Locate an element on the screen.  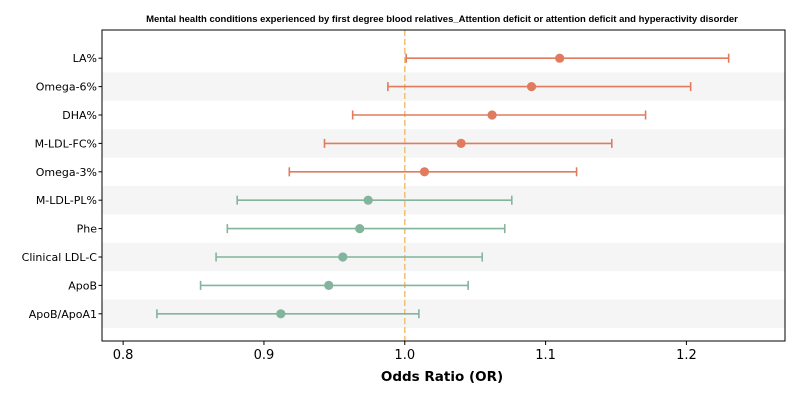
y-tick-label: Phe is located at coordinates (87, 229).